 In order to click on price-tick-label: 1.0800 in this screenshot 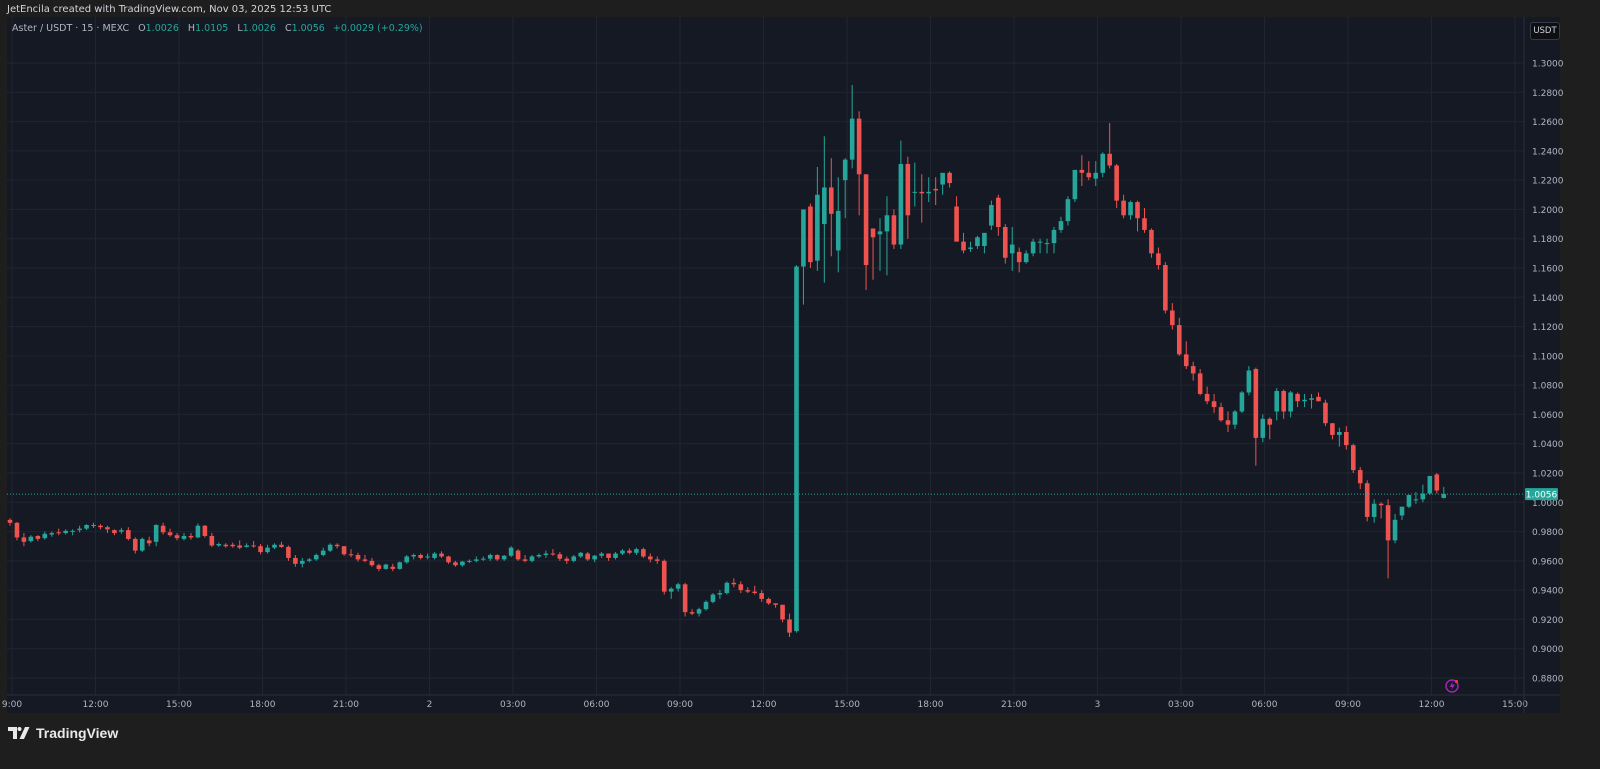, I will do `click(1548, 387)`.